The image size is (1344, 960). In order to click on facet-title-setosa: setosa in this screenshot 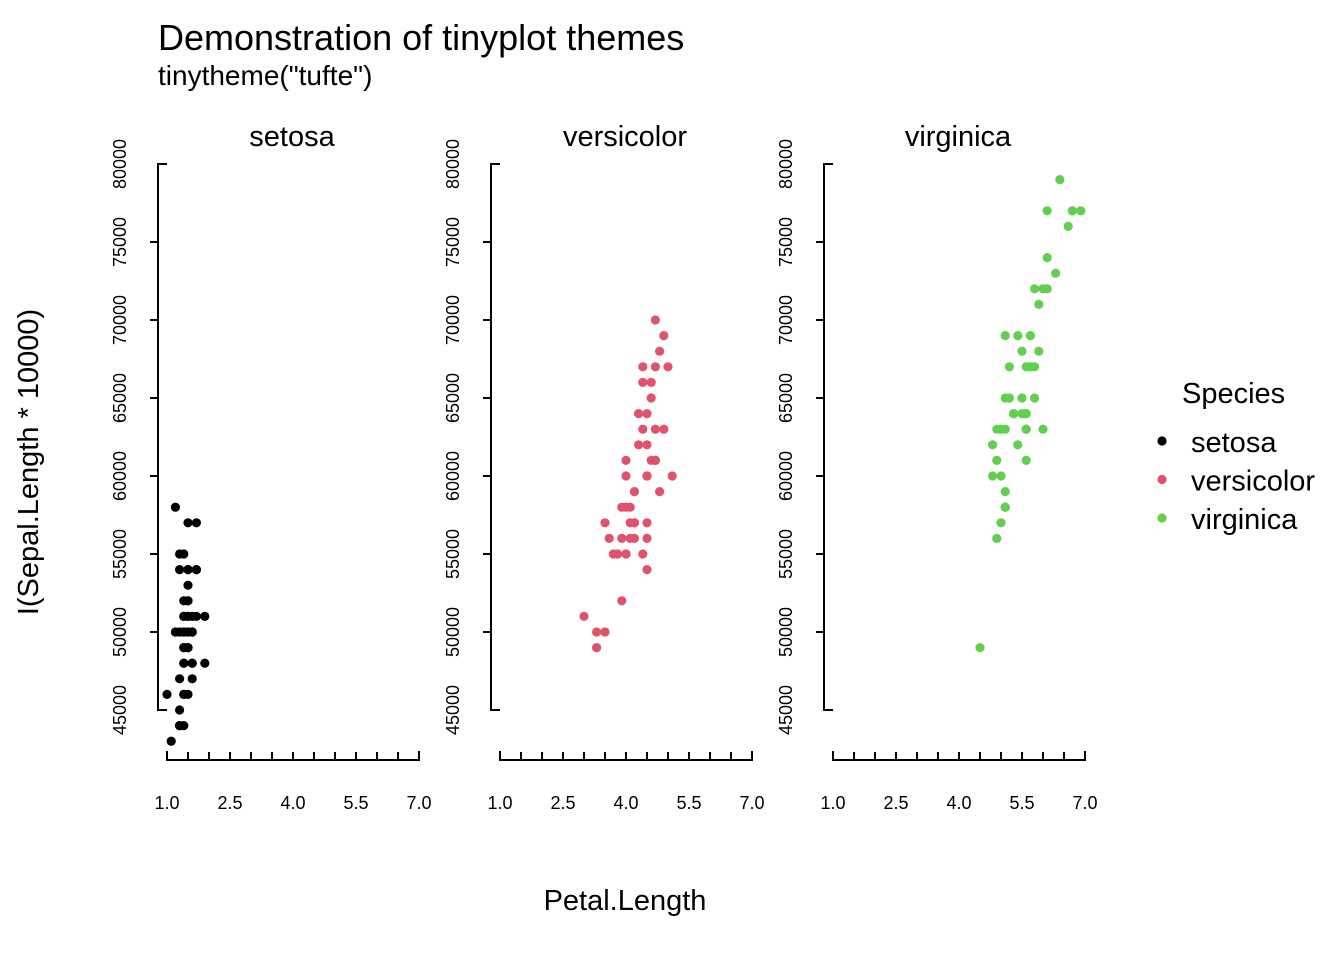, I will do `click(292, 137)`.